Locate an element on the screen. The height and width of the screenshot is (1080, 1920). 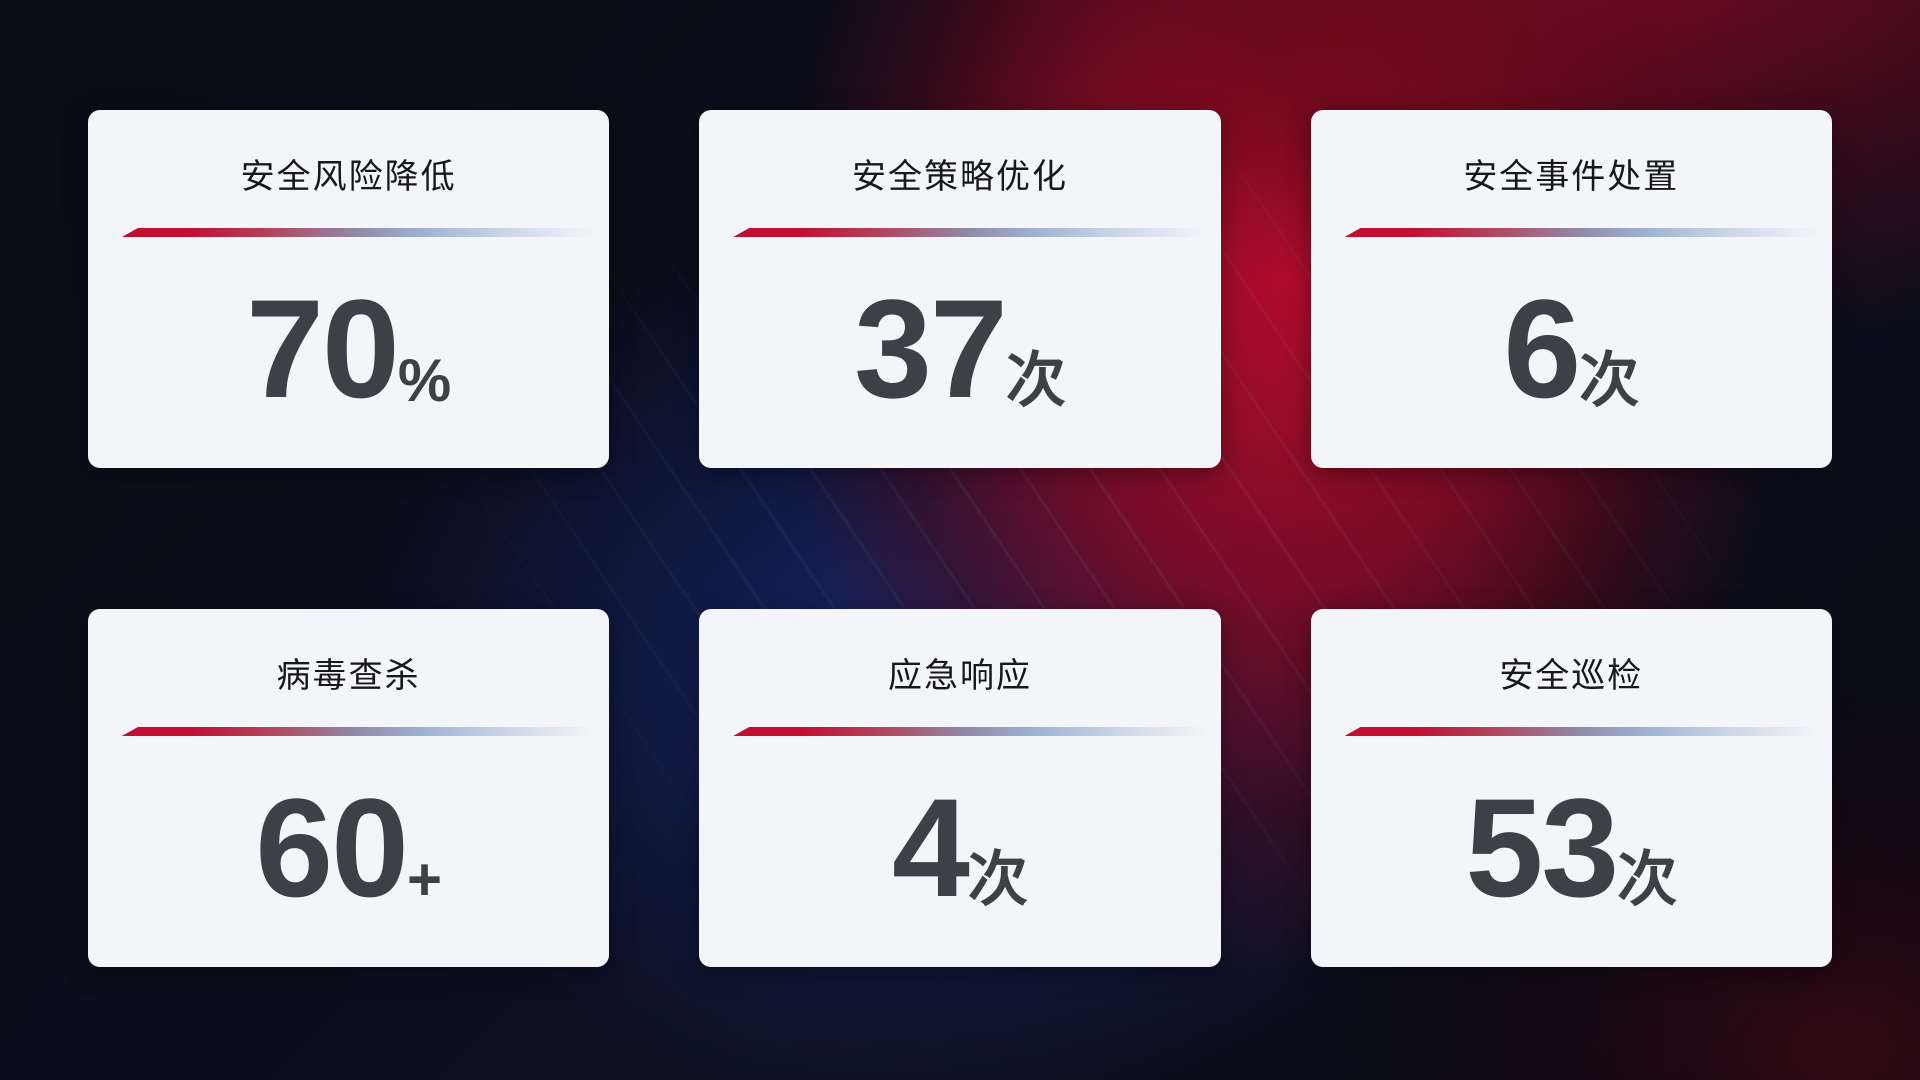
card-title: 安全风险降低 is located at coordinates (348, 177).